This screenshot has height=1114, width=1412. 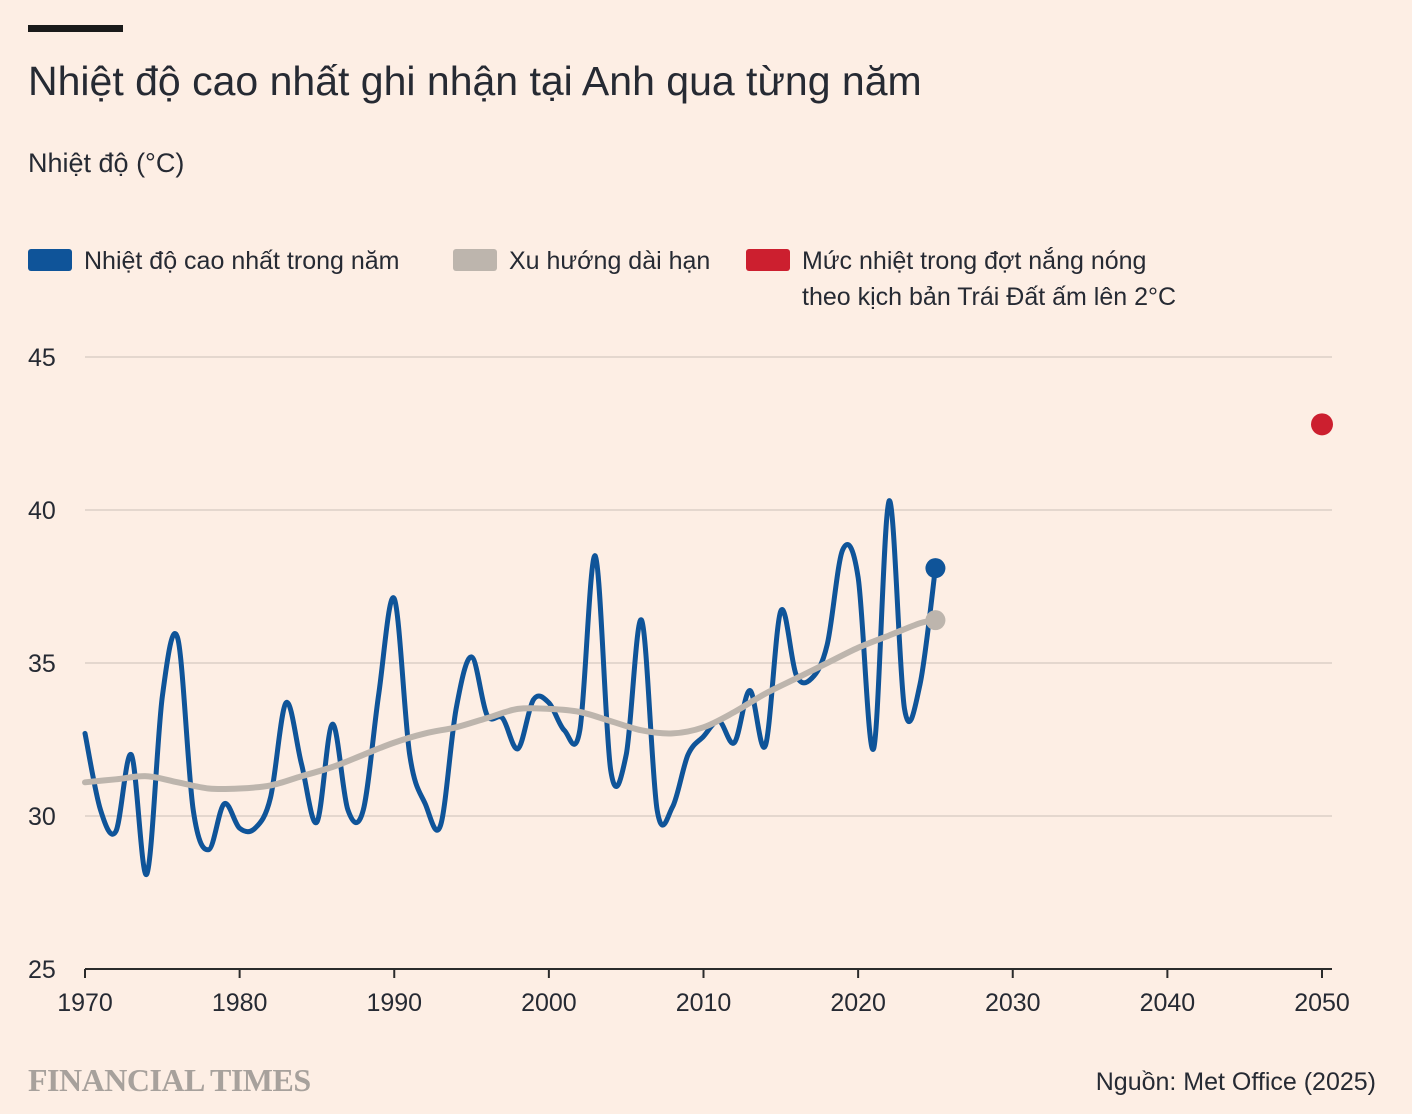 I want to click on x-tick-label-1980: 1980, so click(x=240, y=1003).